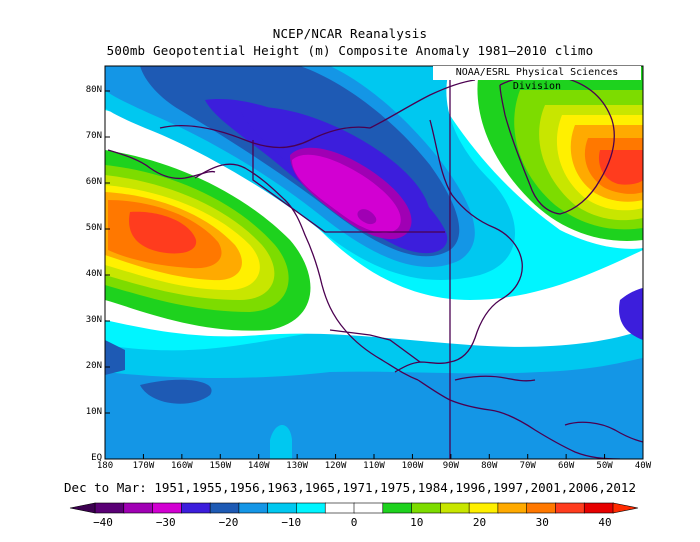 The image size is (700, 542). What do you see at coordinates (265, 137) in the screenshot?
I see `coastline-arctic` at bounding box center [265, 137].